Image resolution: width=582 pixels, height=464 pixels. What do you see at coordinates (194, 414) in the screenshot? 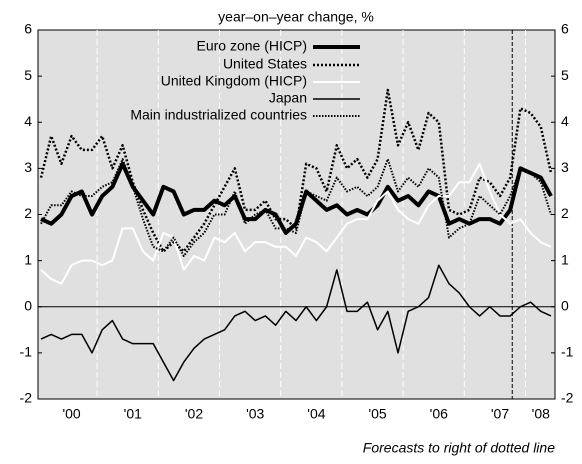
I see `x-tick-label: '02` at bounding box center [194, 414].